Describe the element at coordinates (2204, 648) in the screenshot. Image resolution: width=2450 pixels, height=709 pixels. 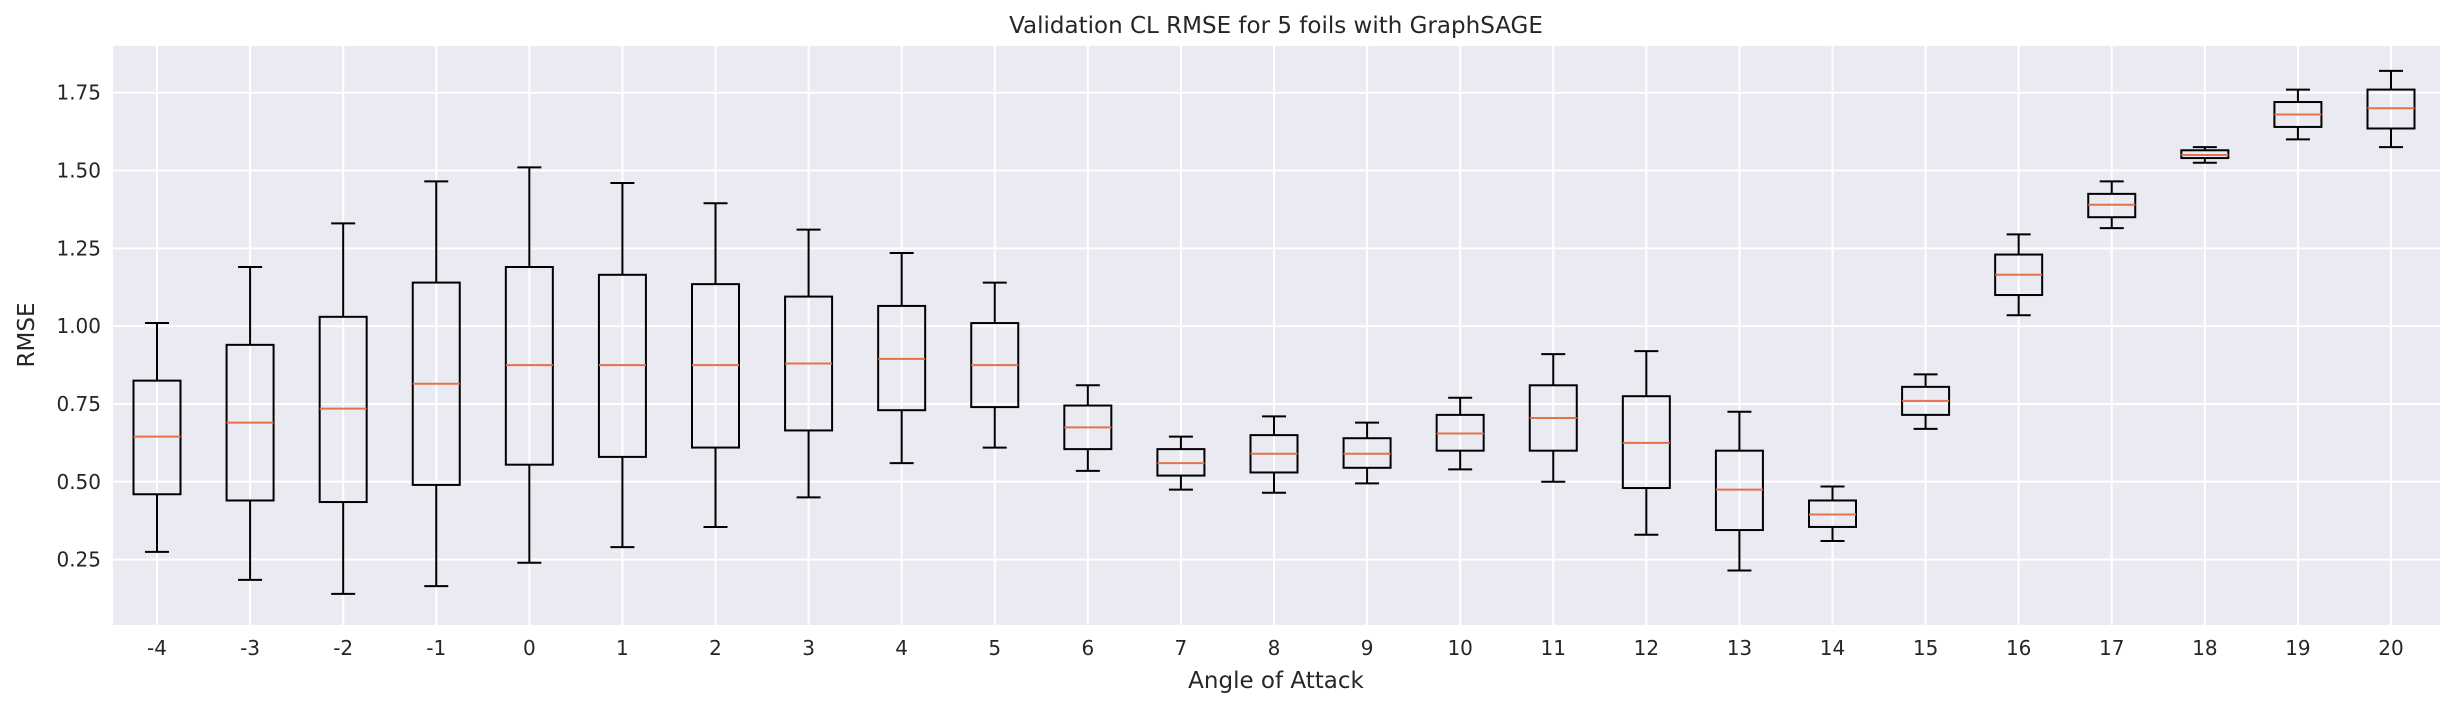
I see `x-tick-label: 18` at that location.